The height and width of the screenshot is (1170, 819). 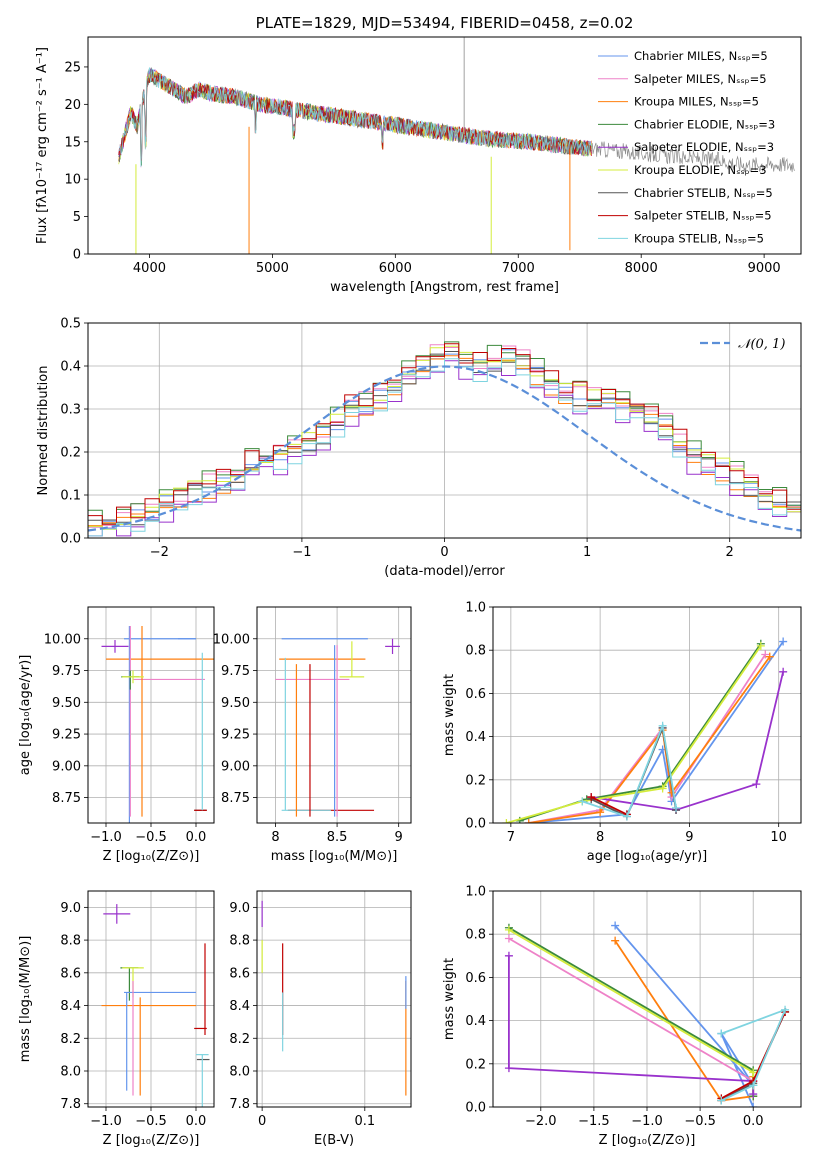 I want to click on normal-curve, so click(x=444, y=448).